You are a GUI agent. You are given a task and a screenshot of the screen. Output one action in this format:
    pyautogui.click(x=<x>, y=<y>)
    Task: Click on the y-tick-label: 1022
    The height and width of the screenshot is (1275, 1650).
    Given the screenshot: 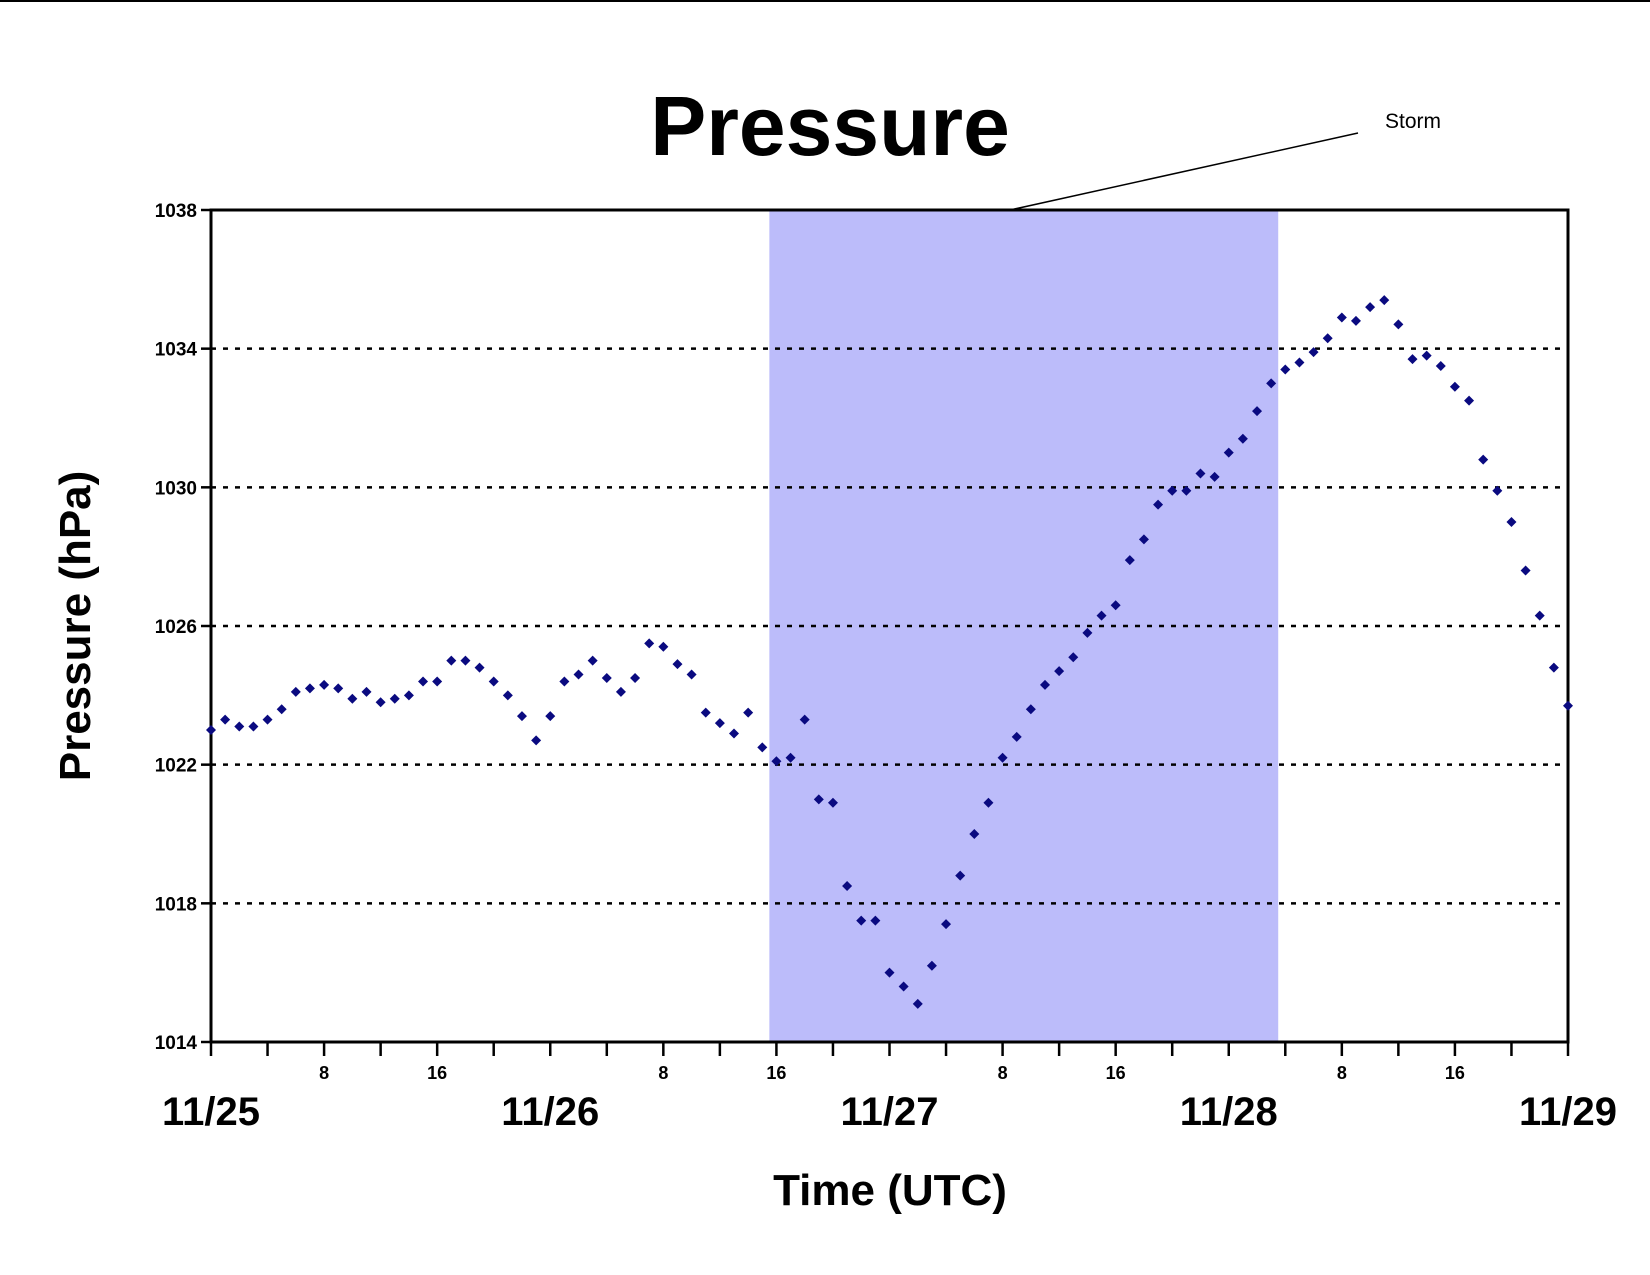 What is the action you would take?
    pyautogui.click(x=176, y=766)
    